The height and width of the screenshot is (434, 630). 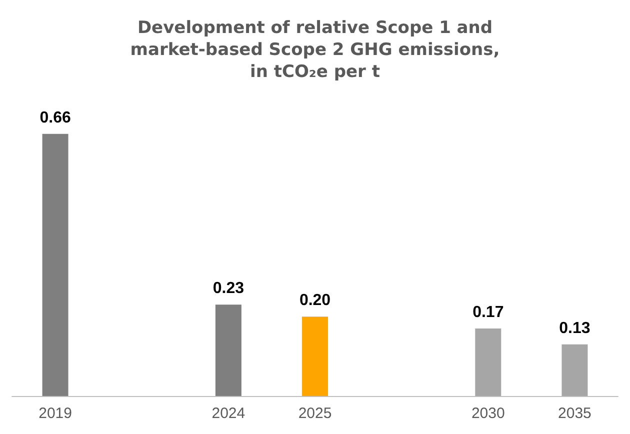 What do you see at coordinates (315, 301) in the screenshot?
I see `data-label: 0.20` at bounding box center [315, 301].